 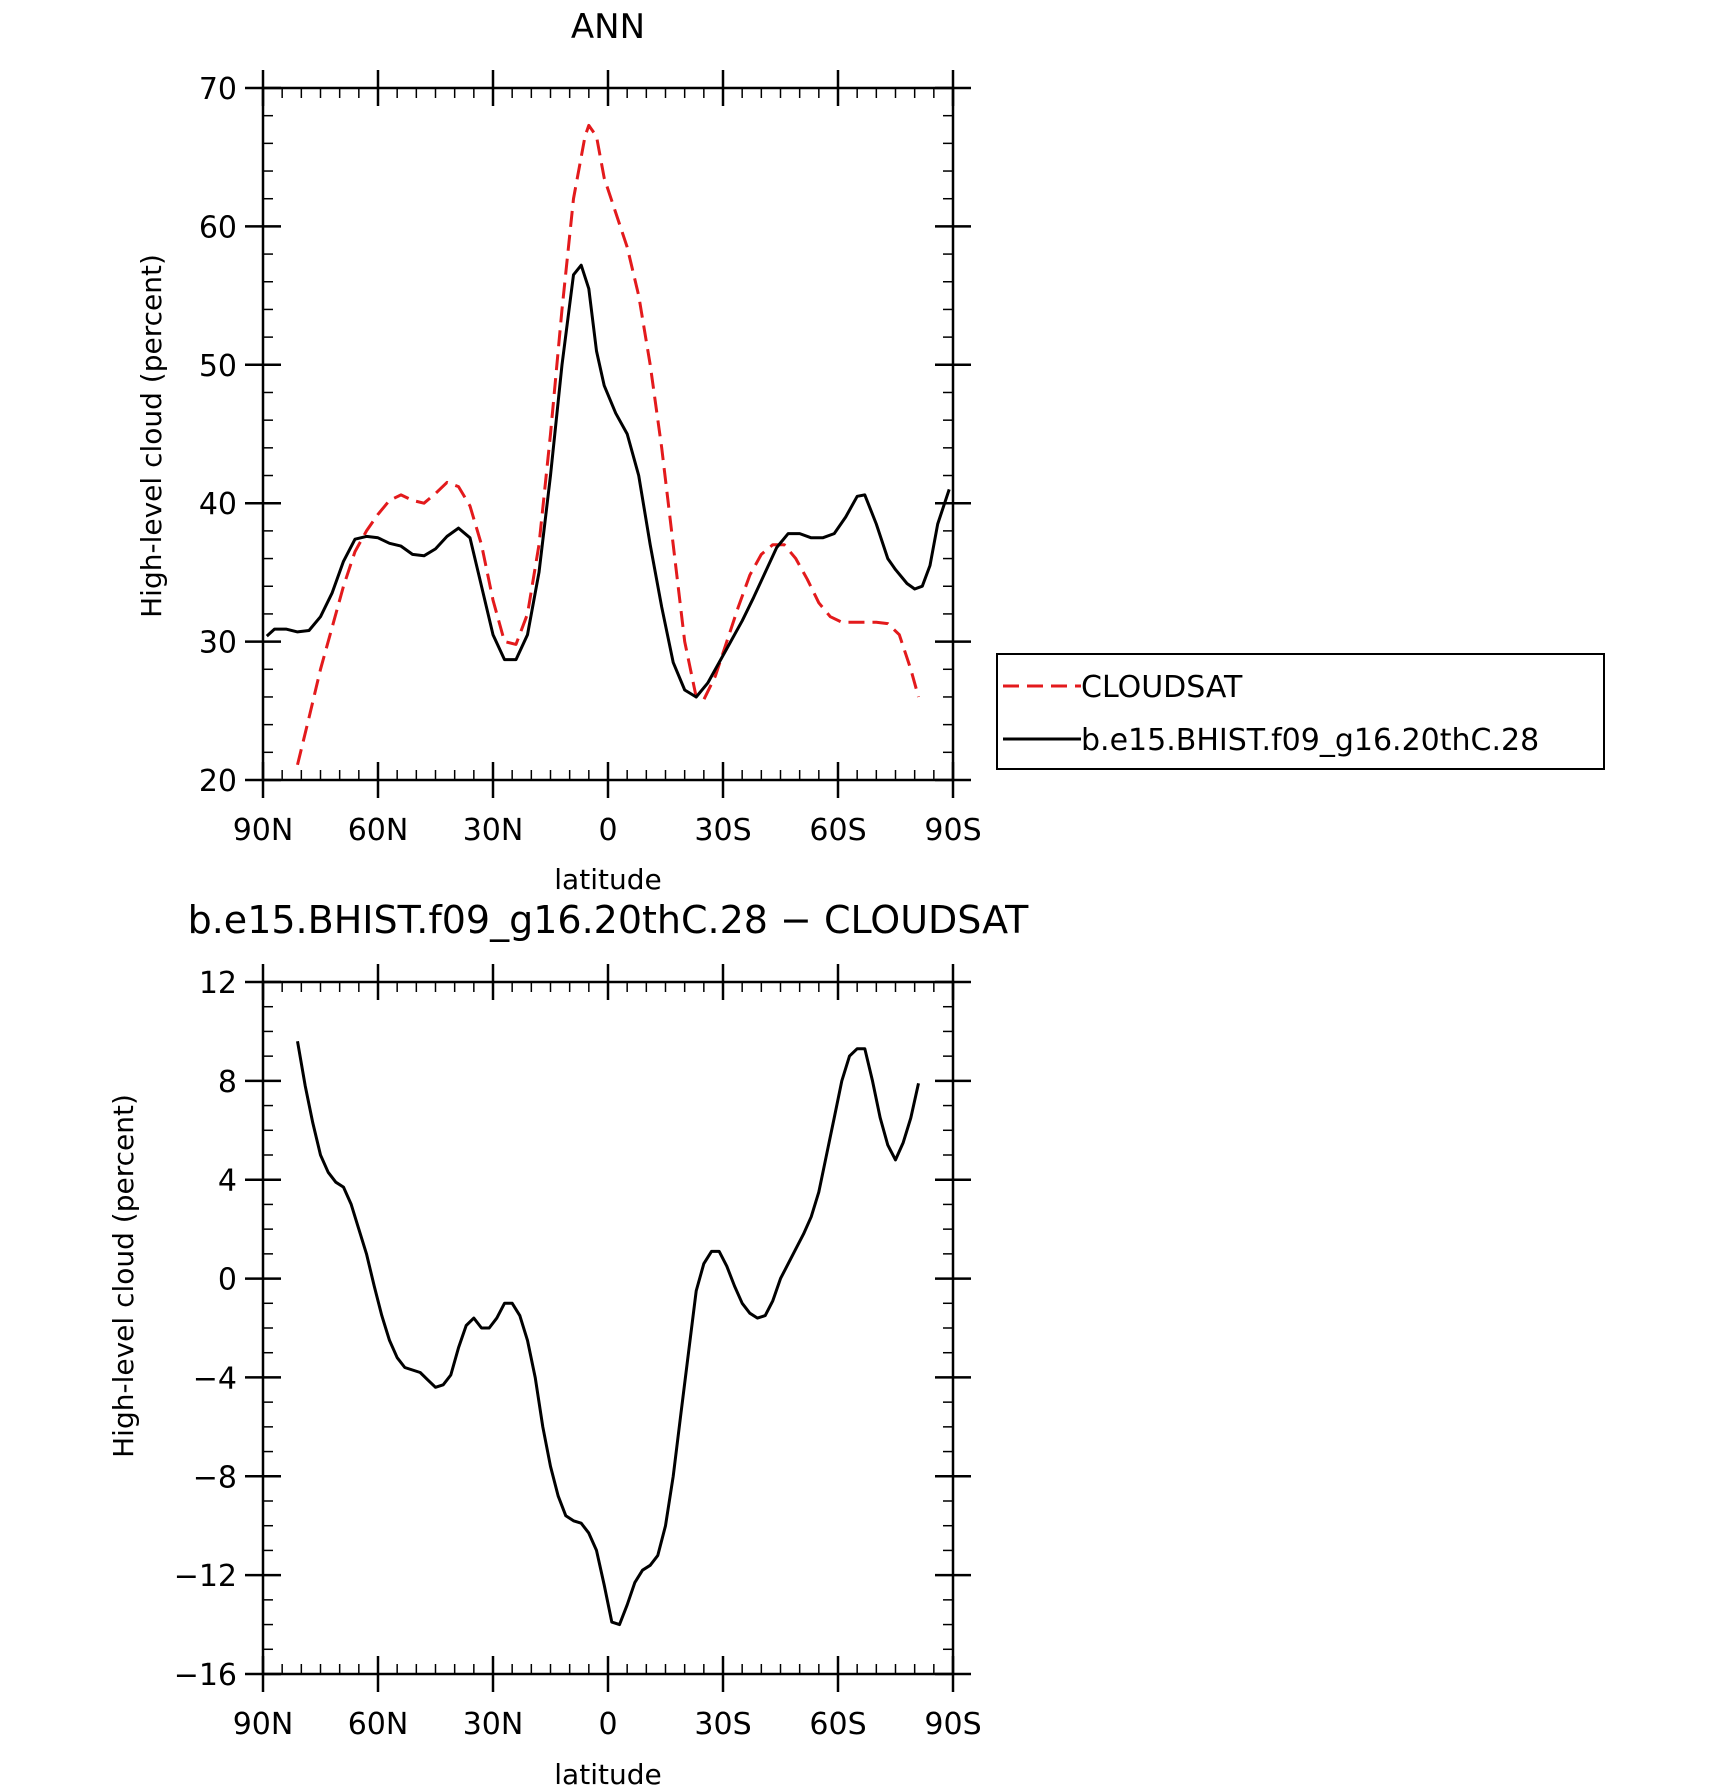 I want to click on legend-label-model: b.e15.BHIST.f09_g16.20thC.28, so click(x=1310, y=740).